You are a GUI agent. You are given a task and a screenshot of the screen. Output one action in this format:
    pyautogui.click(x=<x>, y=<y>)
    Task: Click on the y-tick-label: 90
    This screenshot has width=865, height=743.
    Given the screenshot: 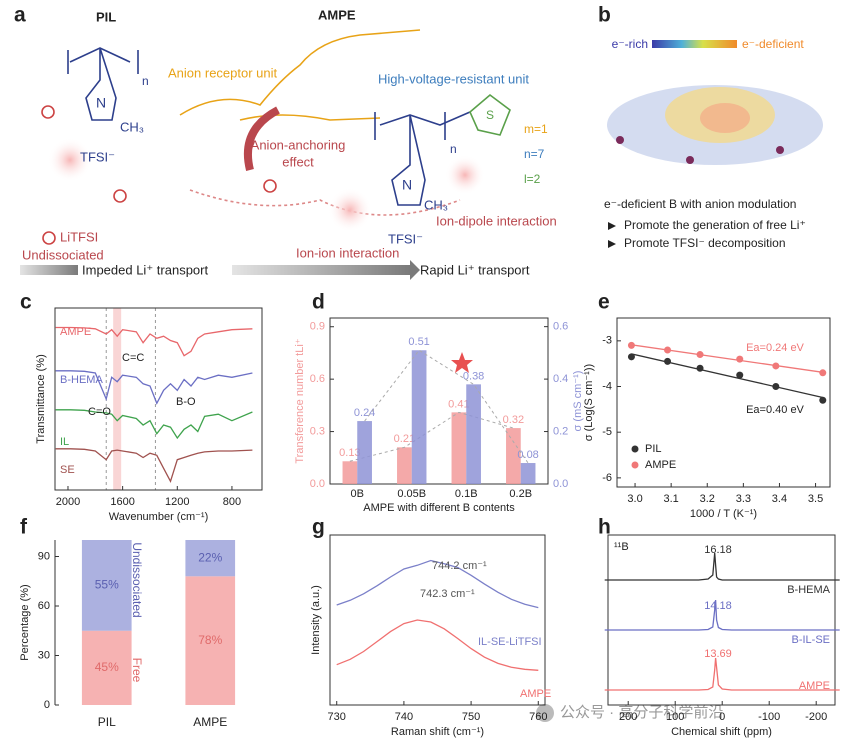 What is the action you would take?
    pyautogui.click(x=44, y=556)
    